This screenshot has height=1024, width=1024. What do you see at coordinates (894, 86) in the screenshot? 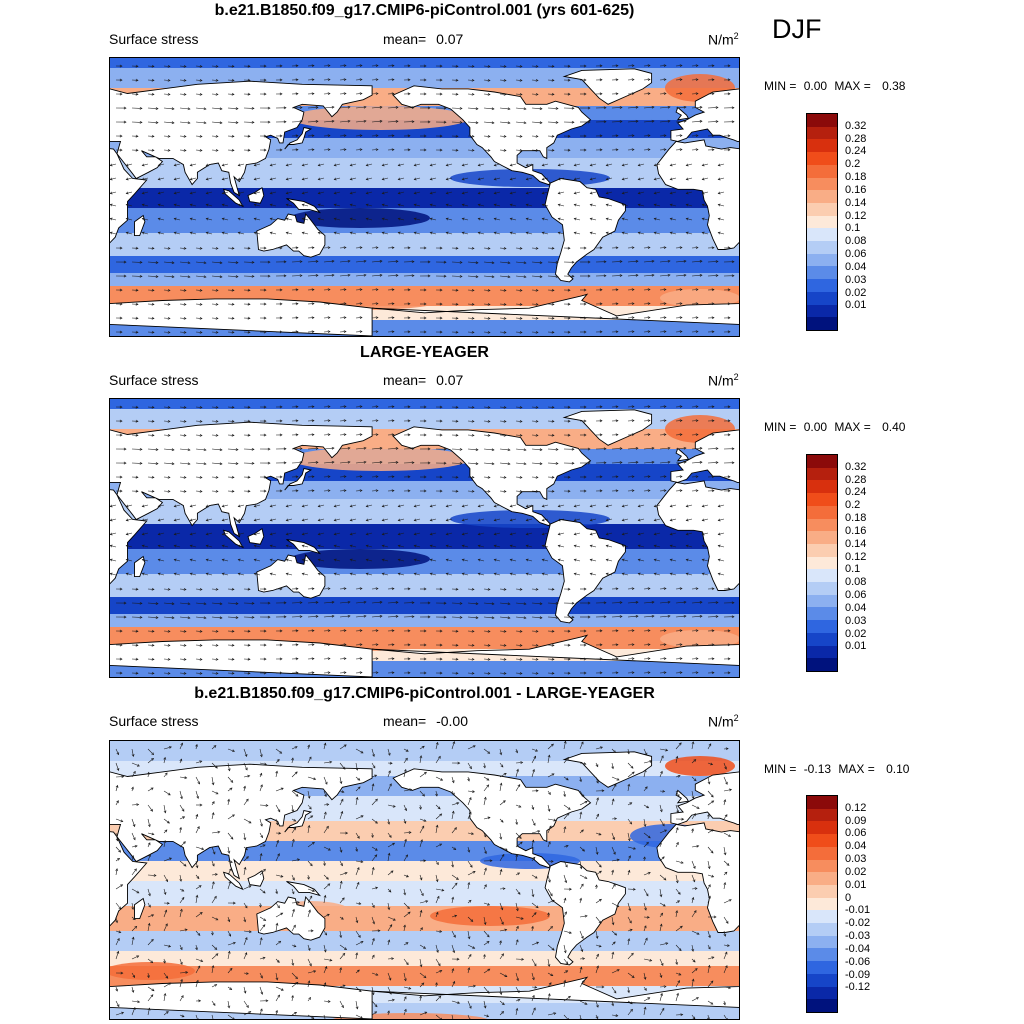
I see `panel-1-max-value: 0.38` at bounding box center [894, 86].